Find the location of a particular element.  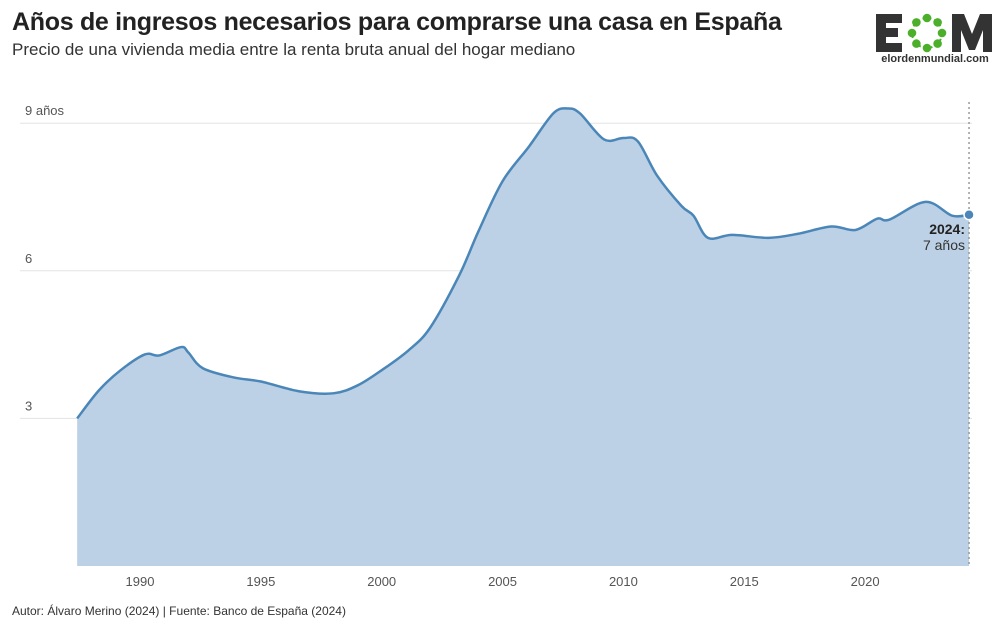

x-tick-label: 1995 is located at coordinates (260, 581).